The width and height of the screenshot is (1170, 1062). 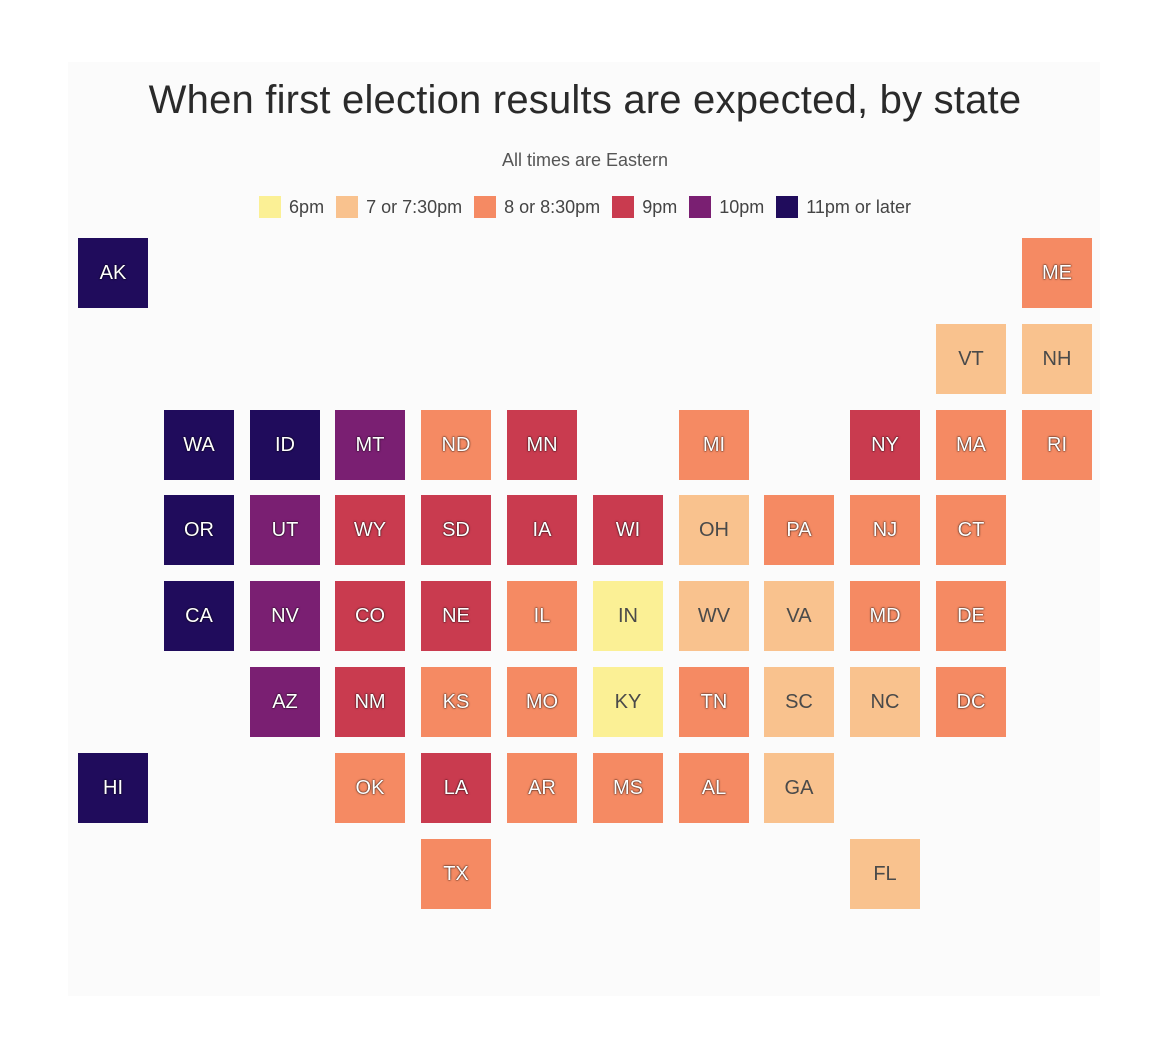 What do you see at coordinates (799, 702) in the screenshot?
I see `state-tile-sc: SC` at bounding box center [799, 702].